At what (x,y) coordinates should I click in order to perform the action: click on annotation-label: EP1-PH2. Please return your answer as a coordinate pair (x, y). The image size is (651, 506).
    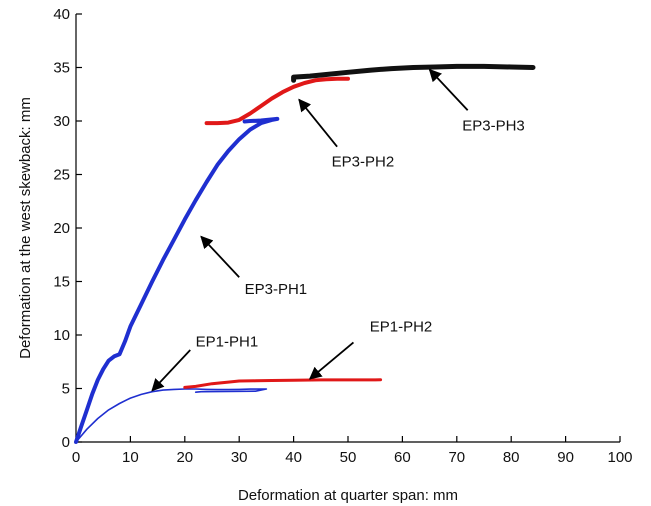
    Looking at the image, I should click on (401, 326).